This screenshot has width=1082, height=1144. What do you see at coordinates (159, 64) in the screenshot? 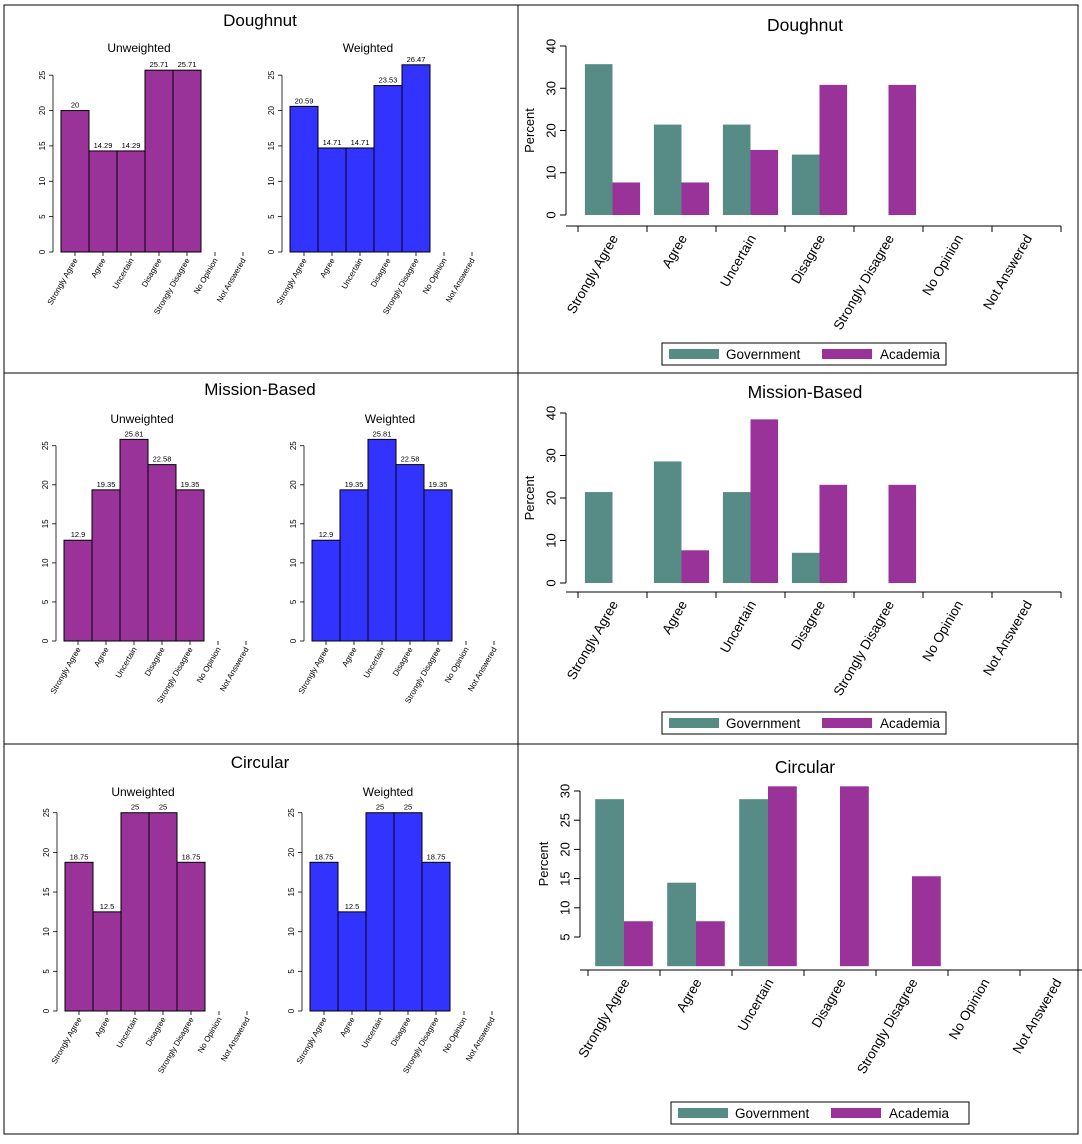
I see `bar-value-label: 25.71` at bounding box center [159, 64].